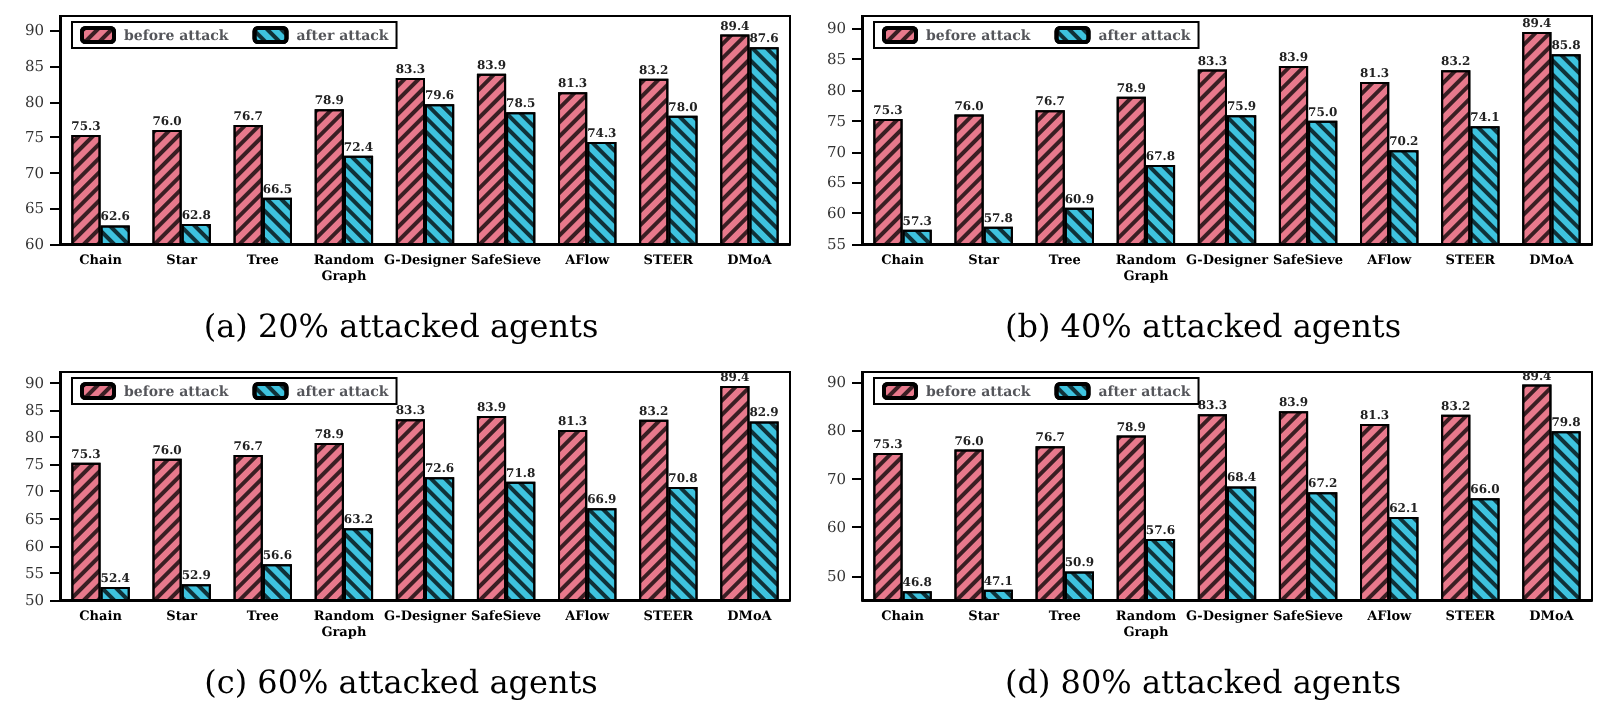 This screenshot has height=714, width=1604. What do you see at coordinates (401, 326) in the screenshot?
I see `text: (a) 20% attacked agents` at bounding box center [401, 326].